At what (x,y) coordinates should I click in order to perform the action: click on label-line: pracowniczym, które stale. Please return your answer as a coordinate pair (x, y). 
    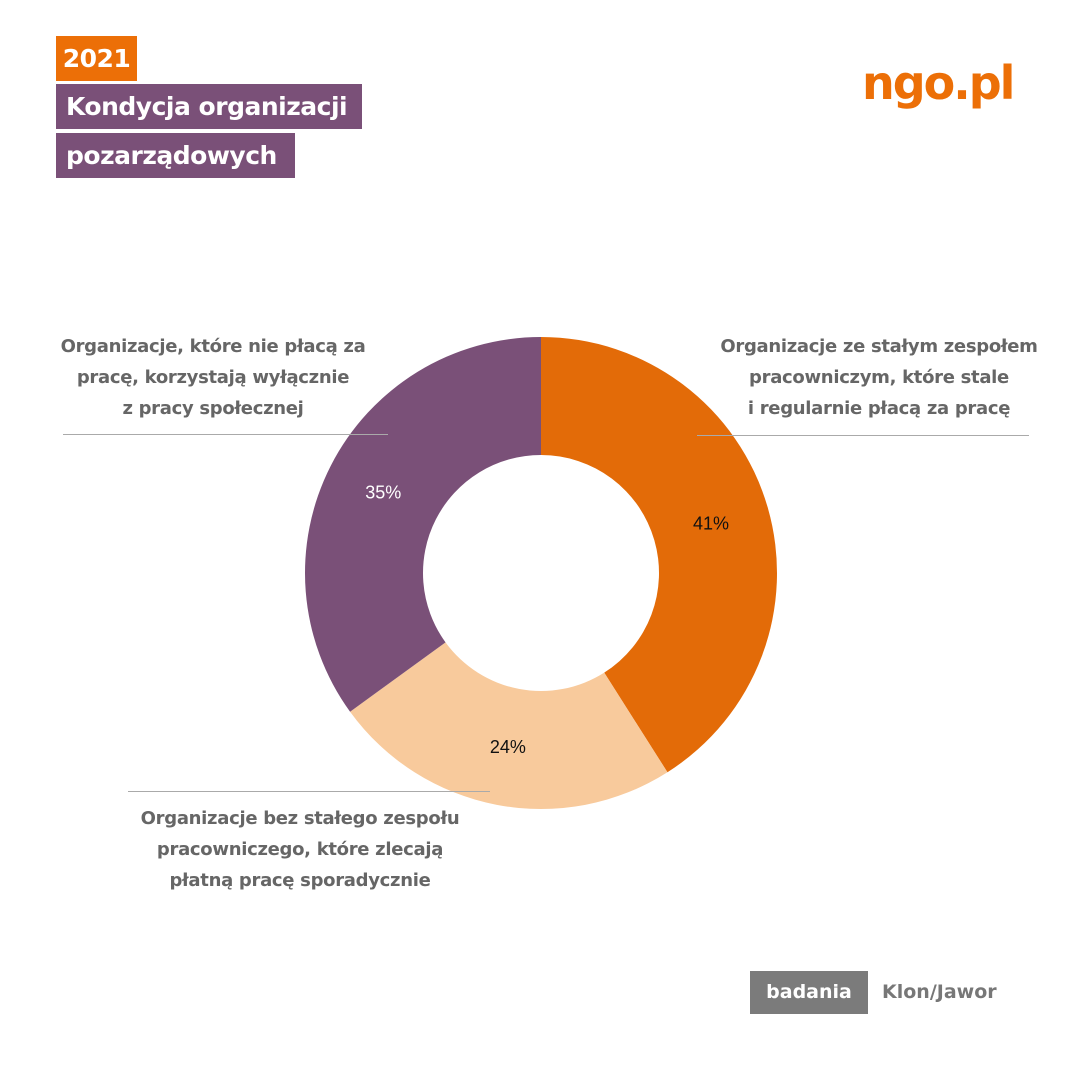
    Looking at the image, I should click on (879, 377).